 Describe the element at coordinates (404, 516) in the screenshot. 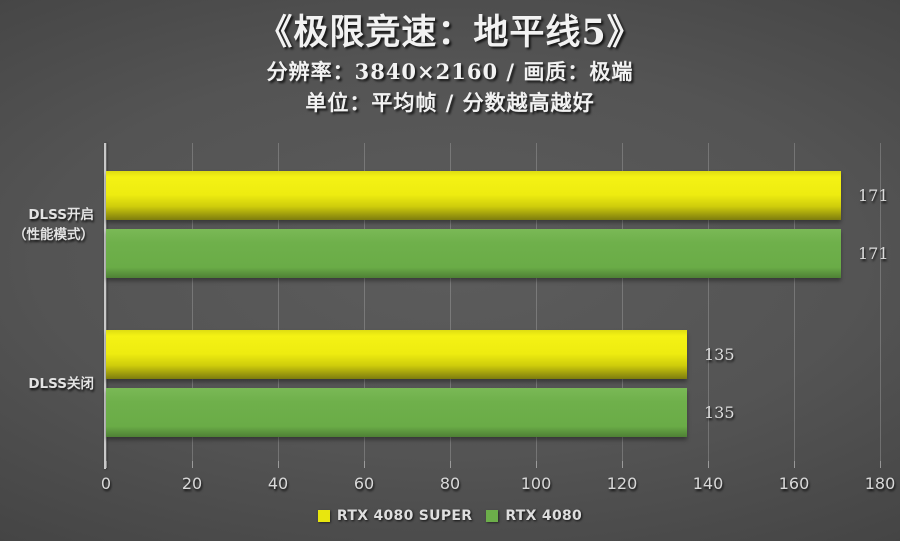

I see `legend-label: RTX 4080 SUPER` at that location.